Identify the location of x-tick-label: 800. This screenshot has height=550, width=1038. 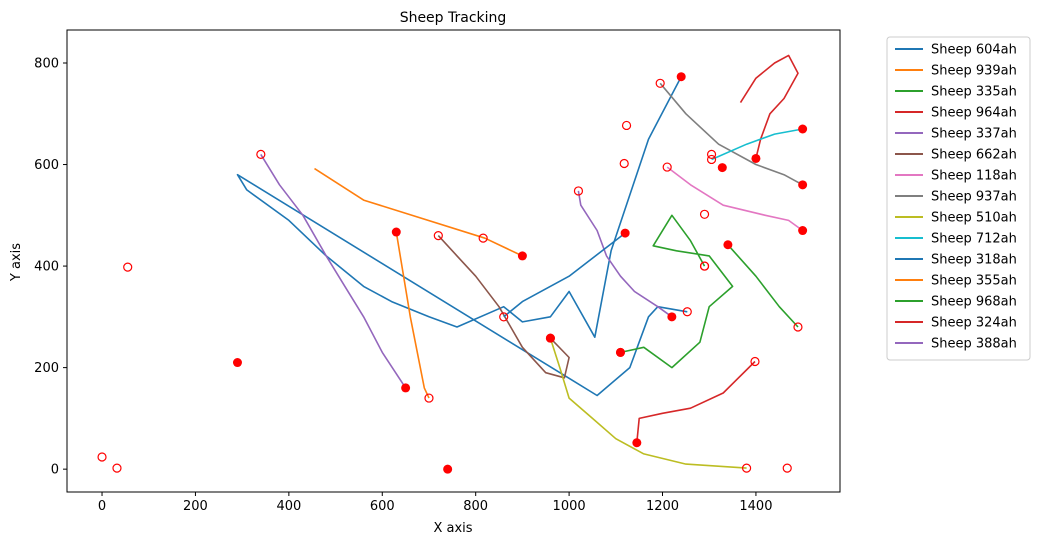
(475, 506).